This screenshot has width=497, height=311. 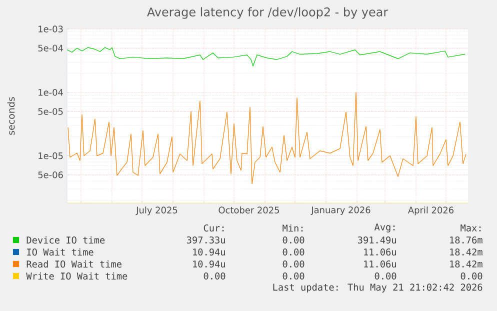 What do you see at coordinates (77, 276) in the screenshot?
I see `legend-label: Write IO Wait time` at bounding box center [77, 276].